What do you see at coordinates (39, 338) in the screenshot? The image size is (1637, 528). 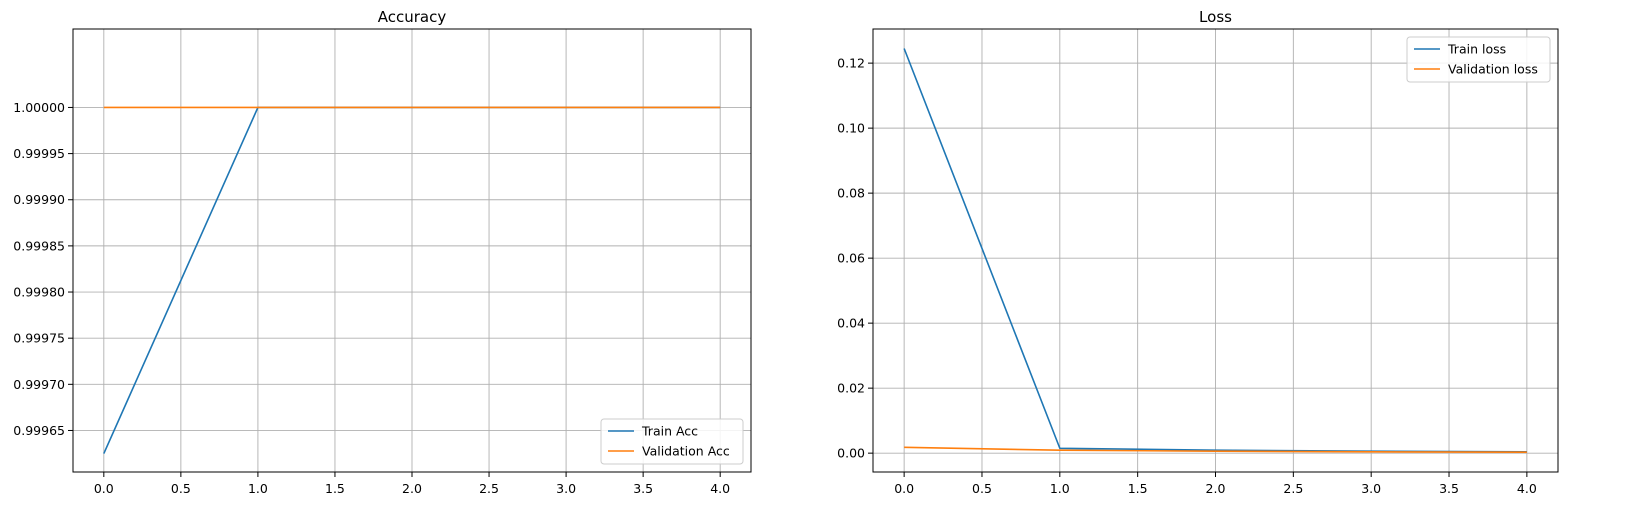 I see `accuracy-y-tick-label: 0.99975` at bounding box center [39, 338].